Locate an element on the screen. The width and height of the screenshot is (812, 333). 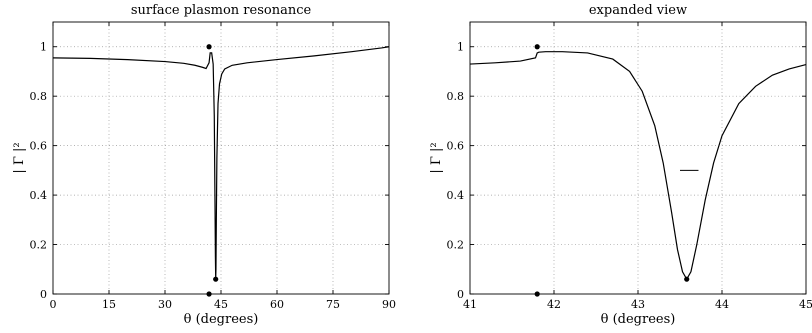
chart-1-xtick-label-3: 45 is located at coordinates (221, 304).